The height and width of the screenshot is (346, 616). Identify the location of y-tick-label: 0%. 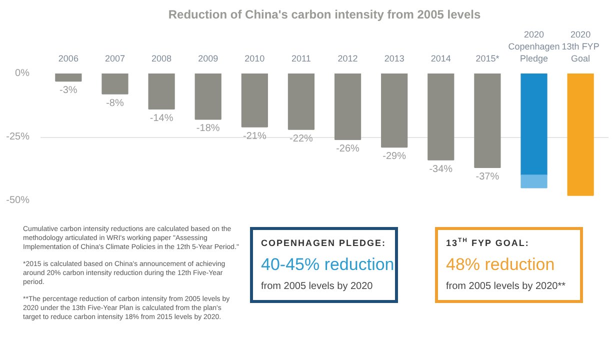
(22, 73).